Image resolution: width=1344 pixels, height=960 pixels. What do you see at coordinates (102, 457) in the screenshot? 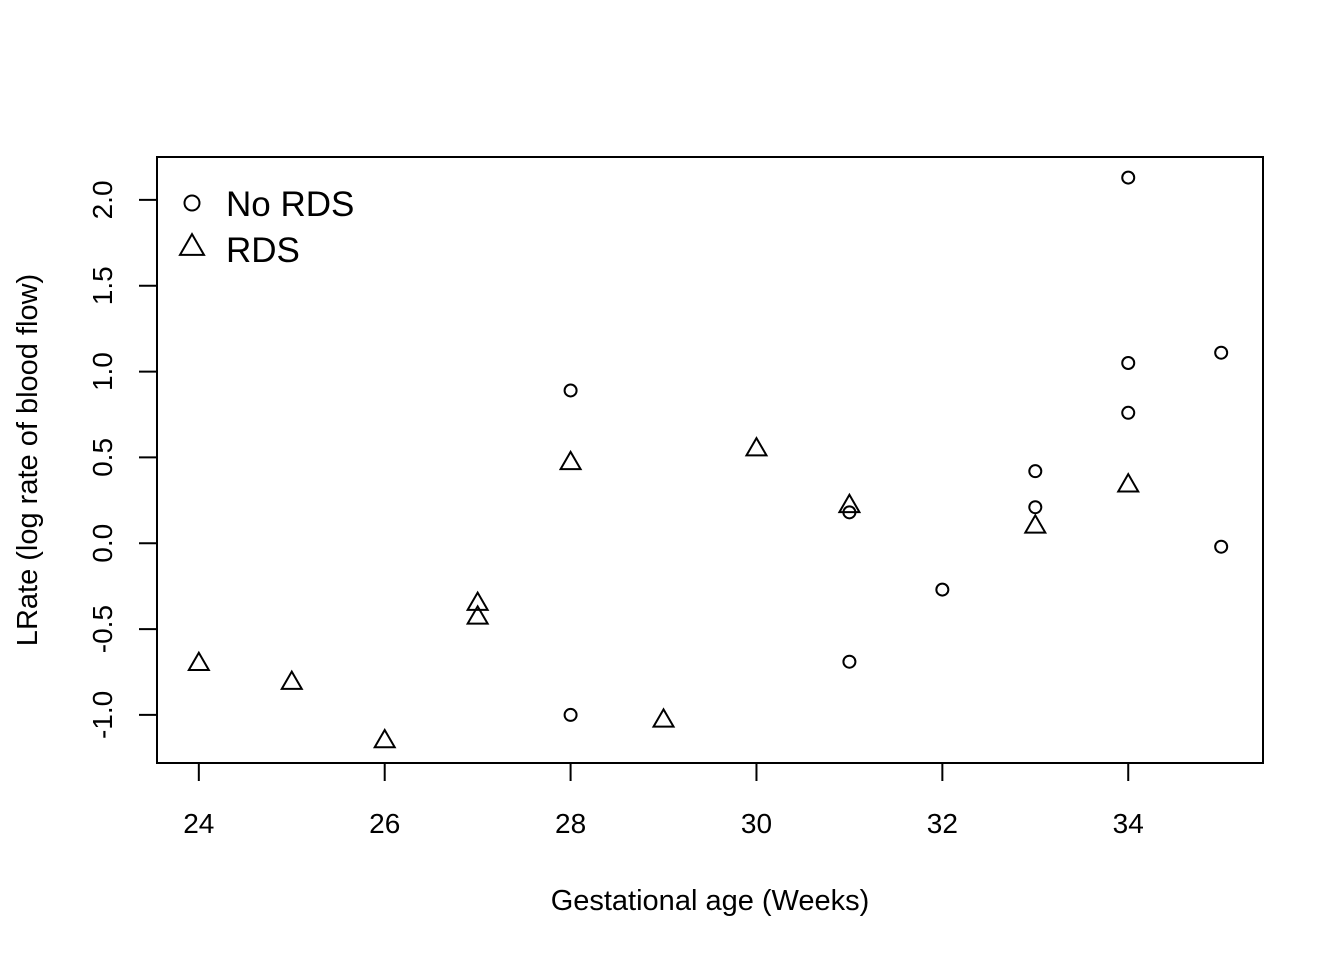
I see `y-tick-label: 0.5` at bounding box center [102, 457].